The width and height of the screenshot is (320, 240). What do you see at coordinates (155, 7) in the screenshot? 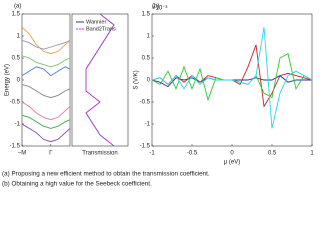
I see `panel-label: (b)` at bounding box center [155, 7].